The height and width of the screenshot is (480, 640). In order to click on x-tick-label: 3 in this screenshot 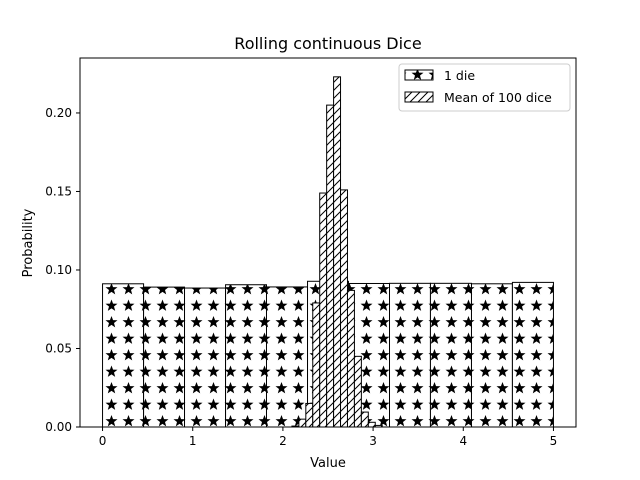, I will do `click(373, 441)`.